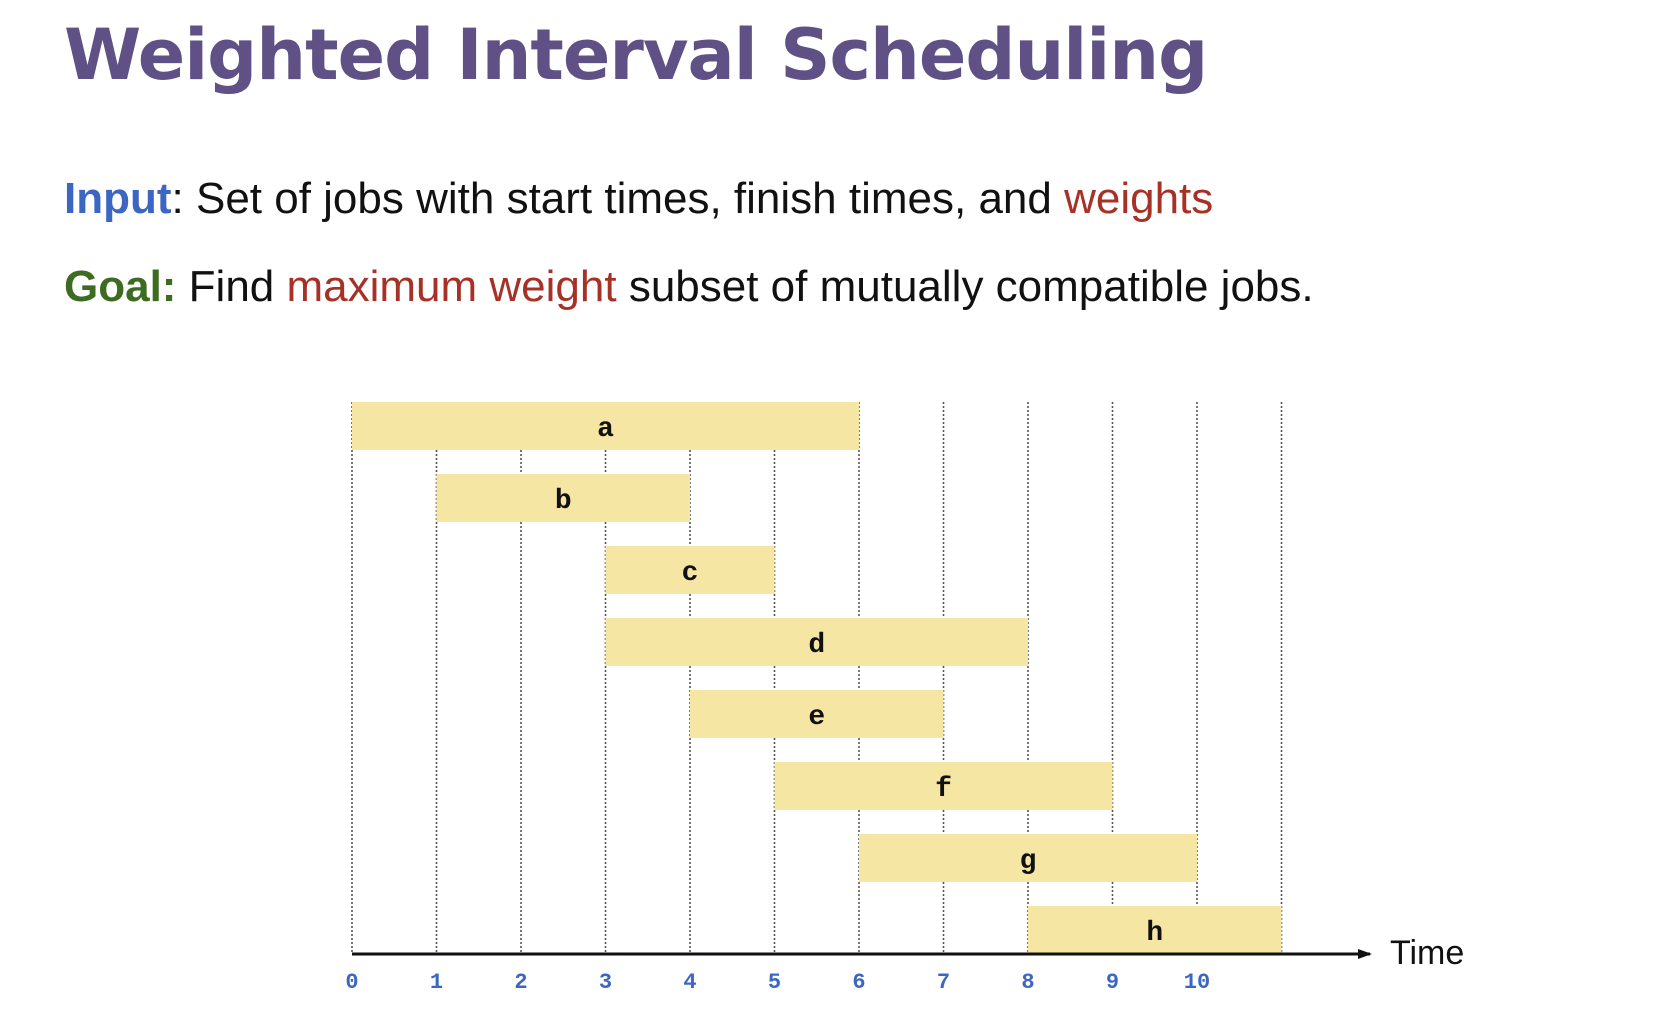 The height and width of the screenshot is (1018, 1664). I want to click on job-label: h, so click(1154, 933).